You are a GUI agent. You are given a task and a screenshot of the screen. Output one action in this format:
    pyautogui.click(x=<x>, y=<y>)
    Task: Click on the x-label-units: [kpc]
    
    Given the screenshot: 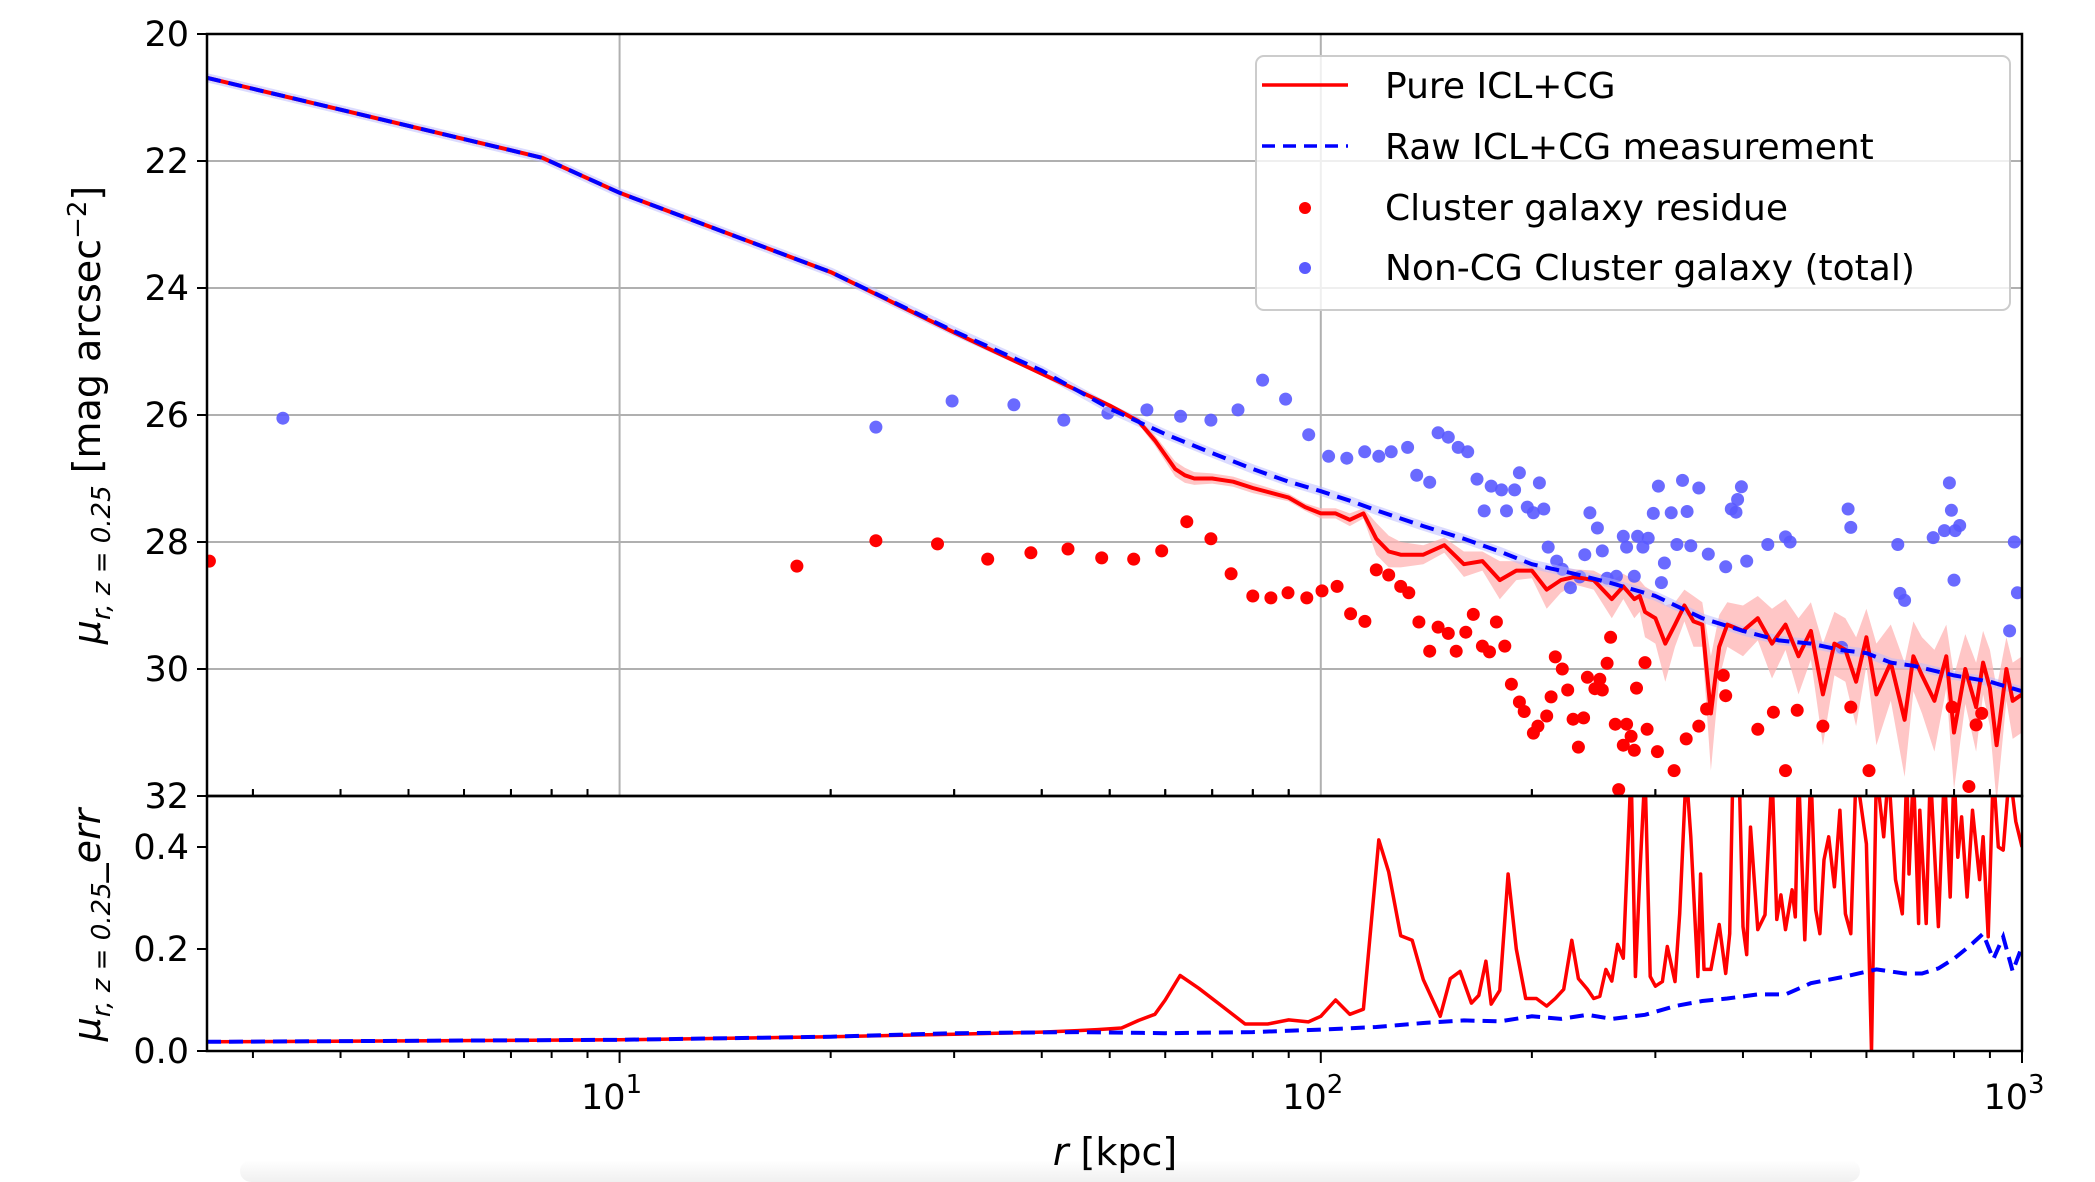 What is the action you would take?
    pyautogui.click(x=1122, y=1152)
    